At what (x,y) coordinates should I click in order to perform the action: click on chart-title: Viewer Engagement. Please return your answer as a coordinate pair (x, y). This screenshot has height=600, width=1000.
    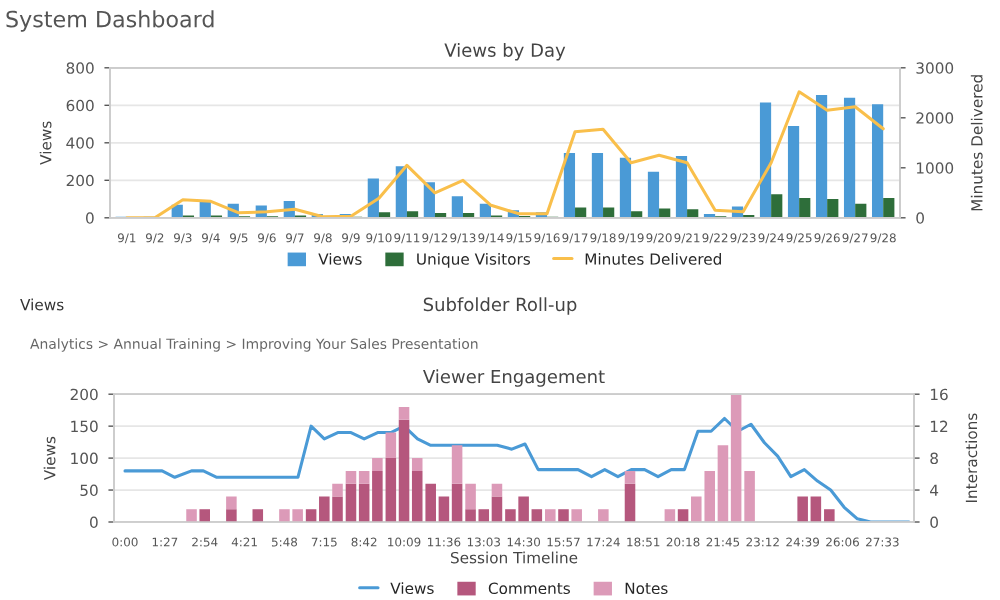
    Looking at the image, I should click on (514, 378).